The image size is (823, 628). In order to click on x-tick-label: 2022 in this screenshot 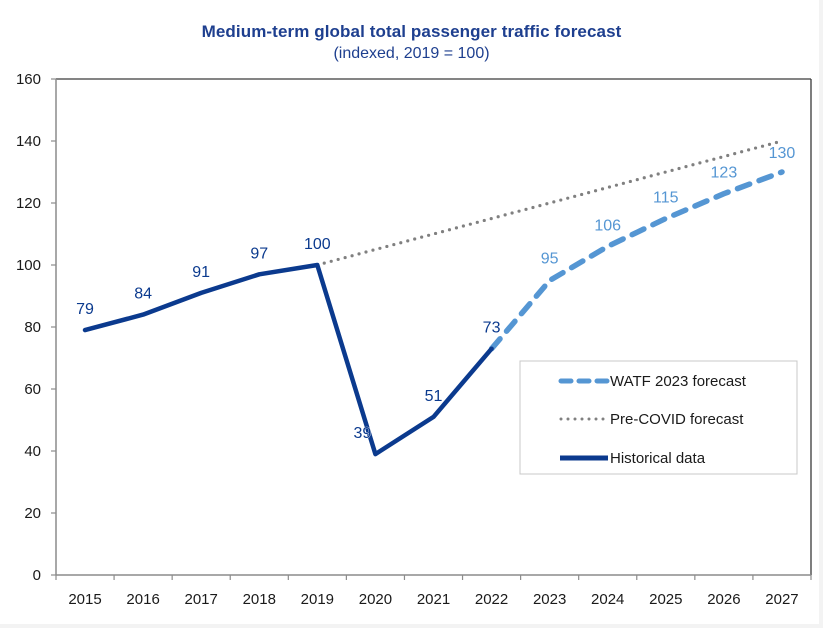, I will do `click(491, 599)`.